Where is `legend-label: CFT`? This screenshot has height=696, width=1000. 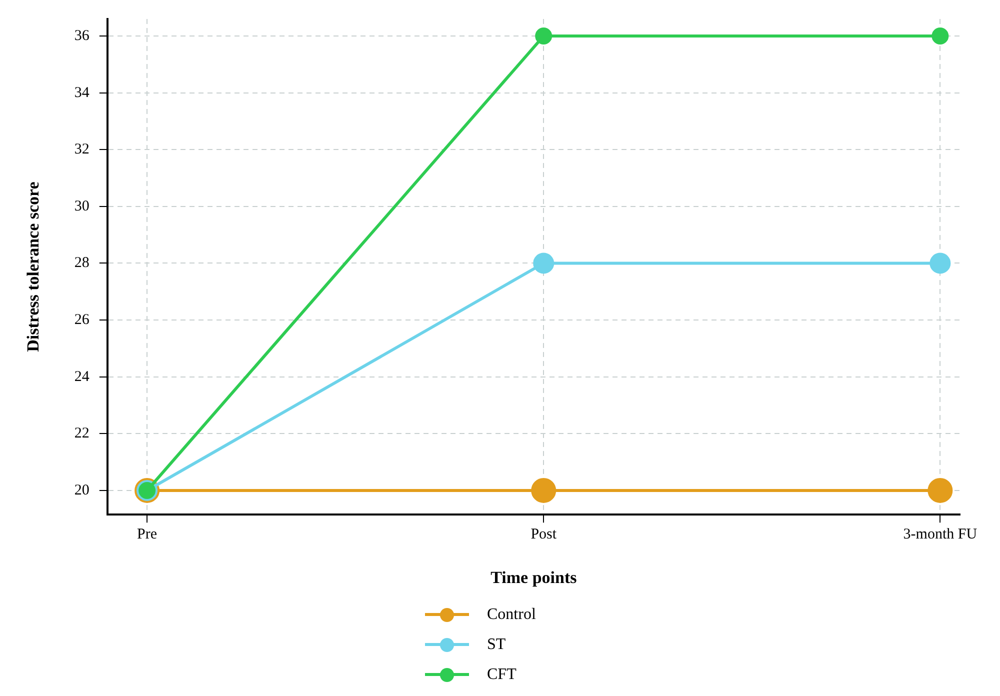
legend-label: CFT is located at coordinates (501, 675).